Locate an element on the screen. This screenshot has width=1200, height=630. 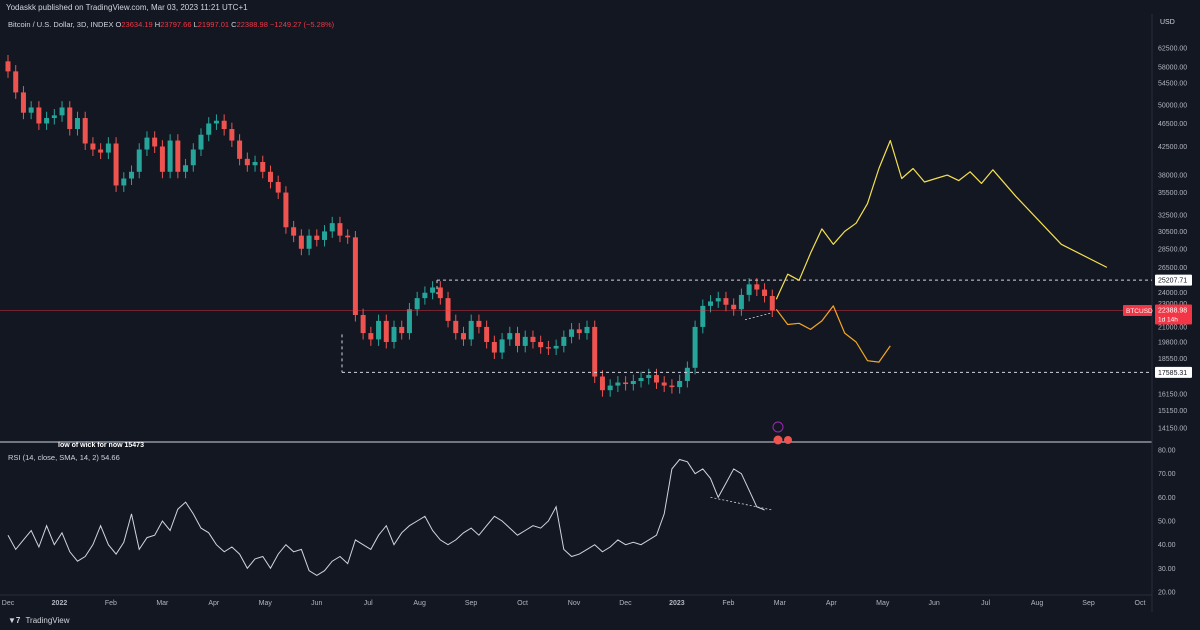
price-tick-label: 15150.00 is located at coordinates (1172, 411).